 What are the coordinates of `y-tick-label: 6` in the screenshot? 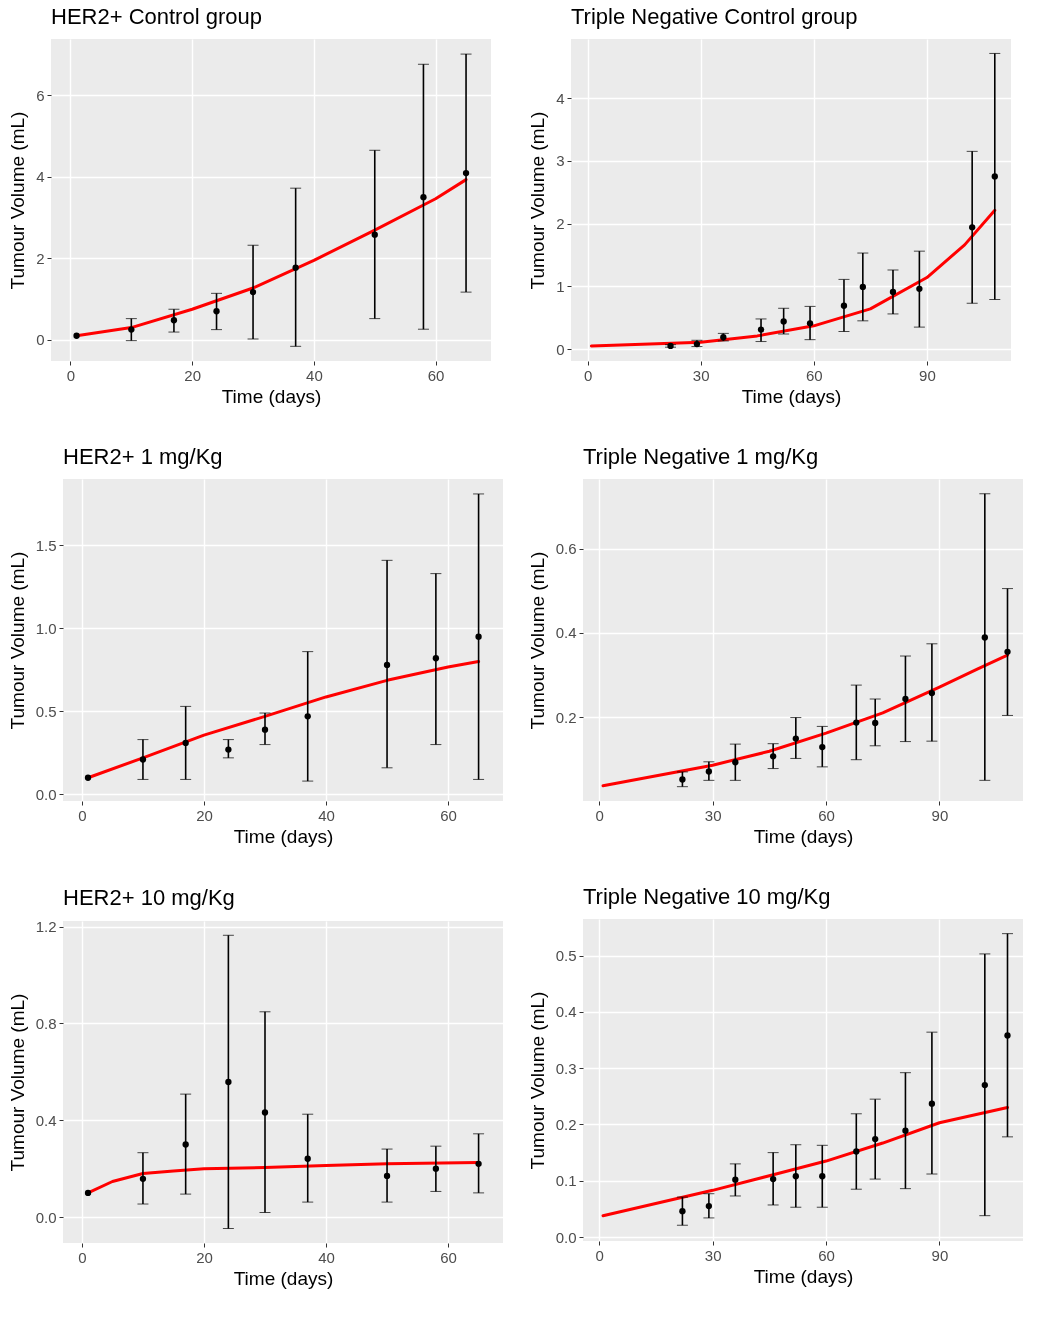 It's located at (40, 95).